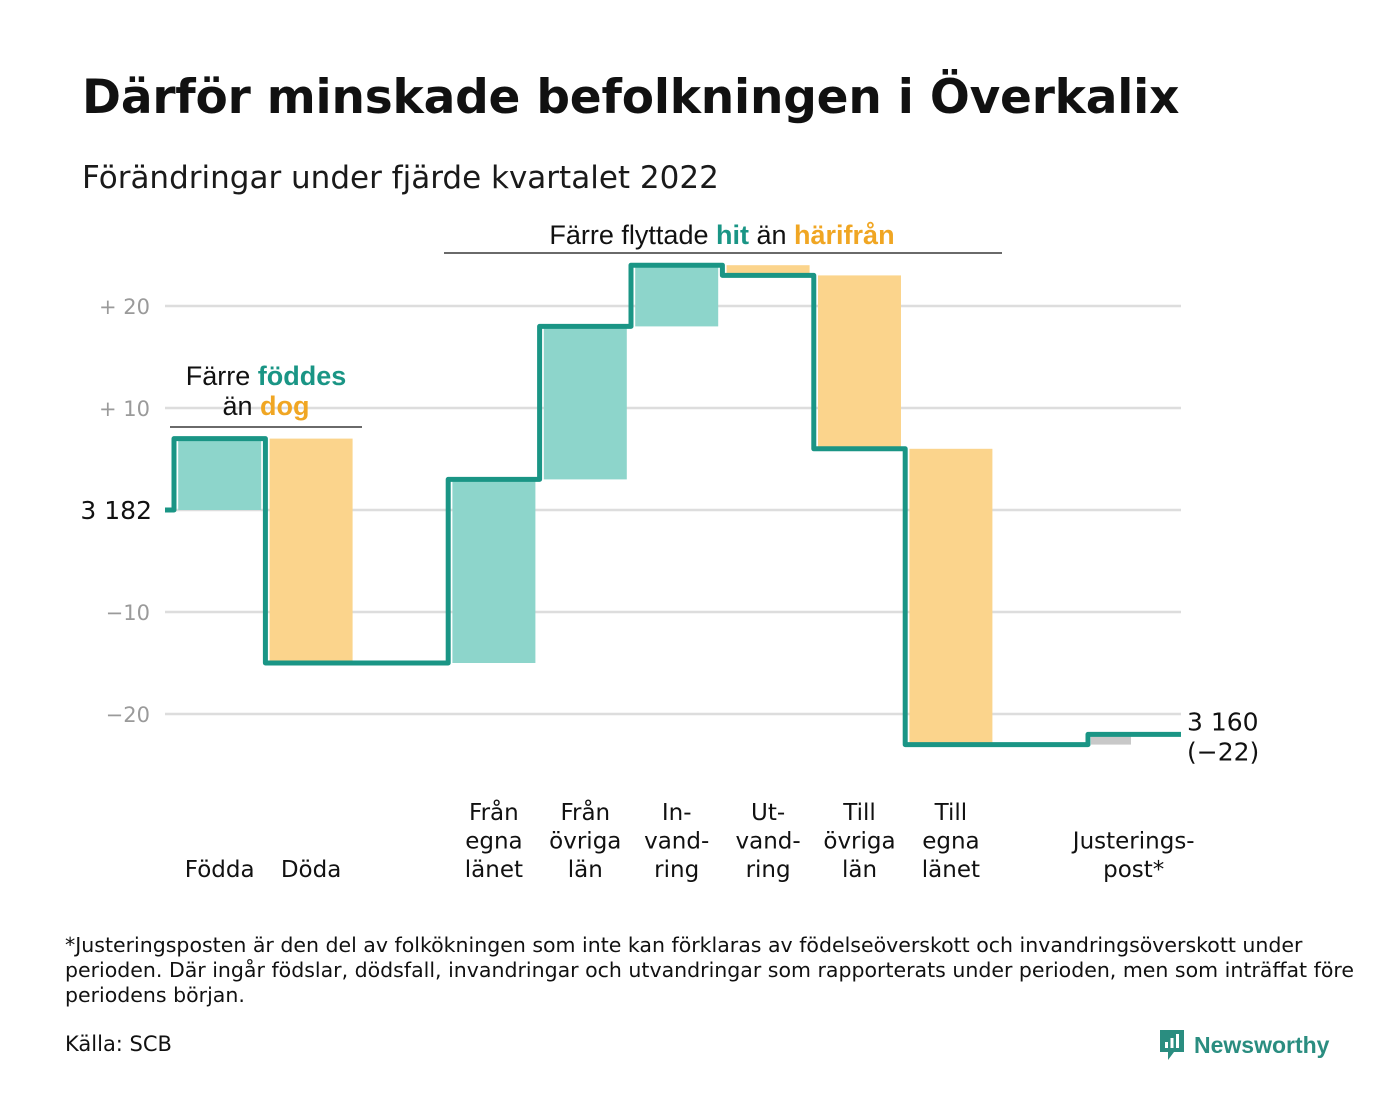 Image resolution: width=1400 pixels, height=1120 pixels. I want to click on chart-subtitle: Förändringar under fjärde kvartalet 2022, so click(400, 178).